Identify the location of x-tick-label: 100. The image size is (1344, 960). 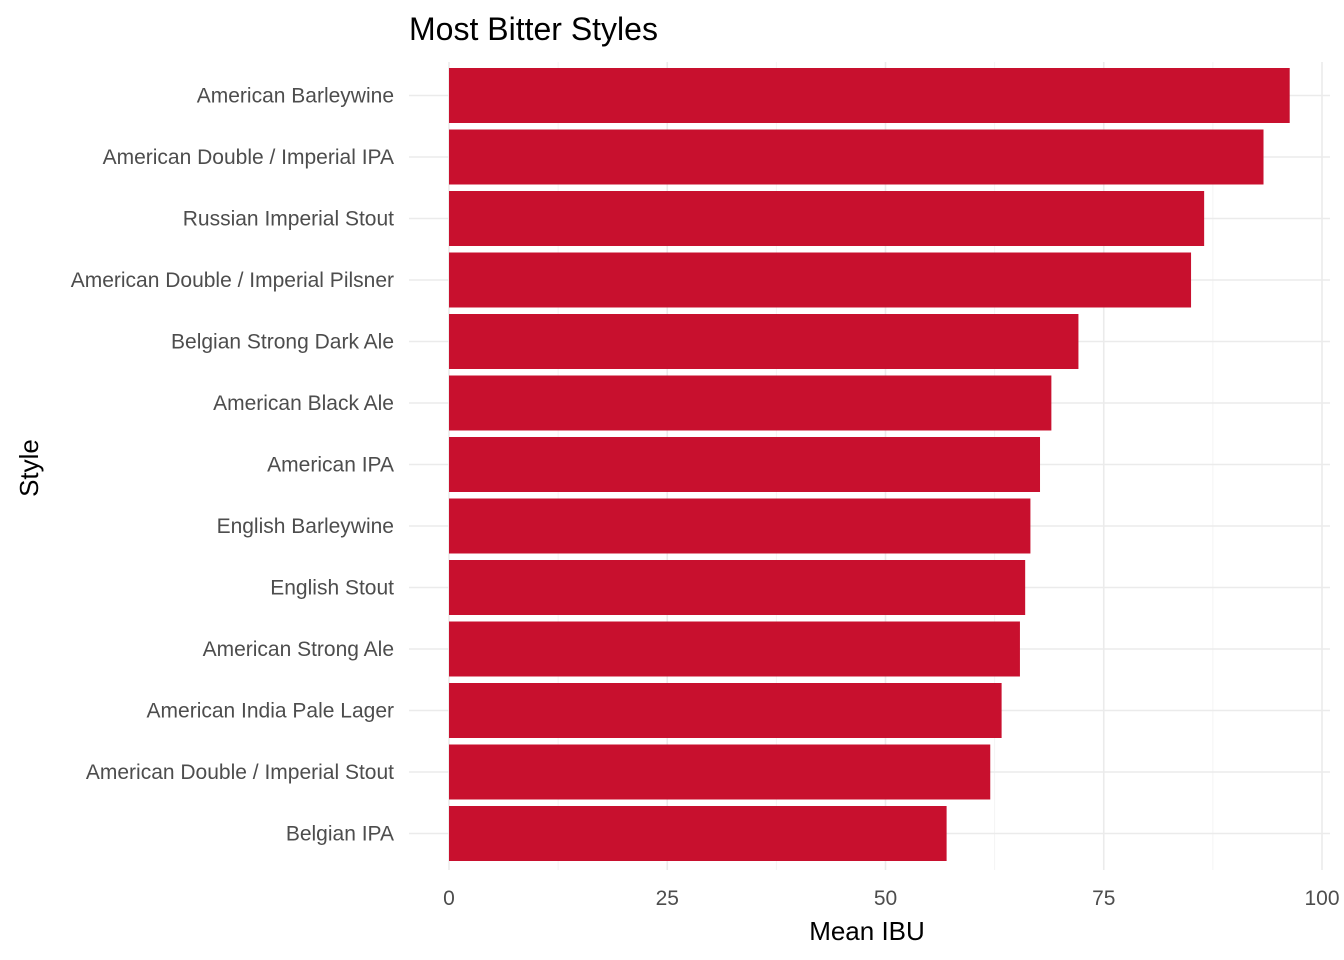
(1321, 898).